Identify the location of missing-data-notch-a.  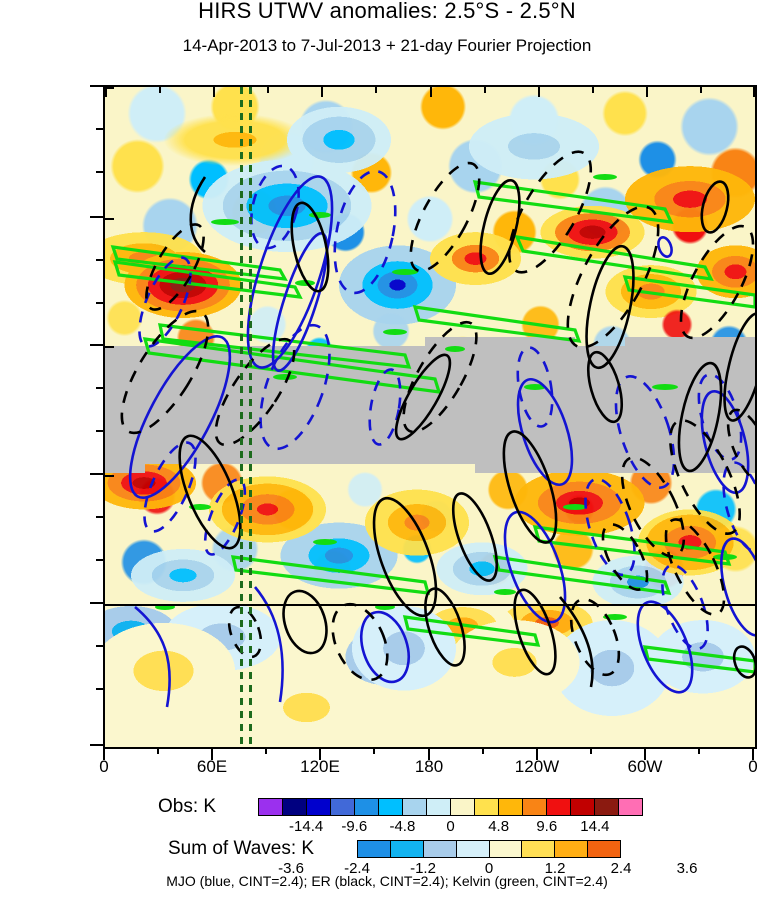
(500, 342).